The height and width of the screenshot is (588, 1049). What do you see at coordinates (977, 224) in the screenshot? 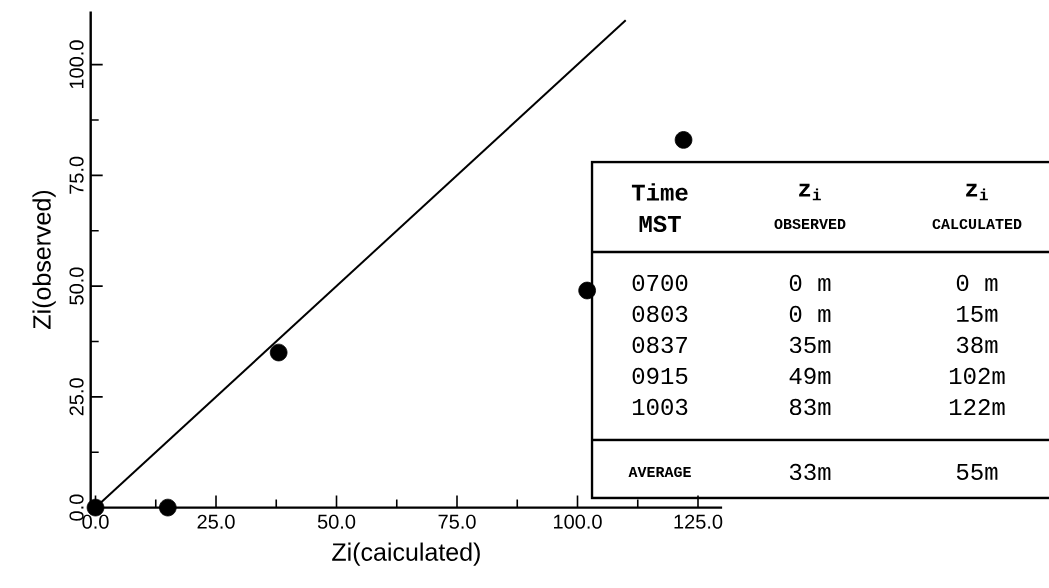
I see `text: CALCULATED` at bounding box center [977, 224].